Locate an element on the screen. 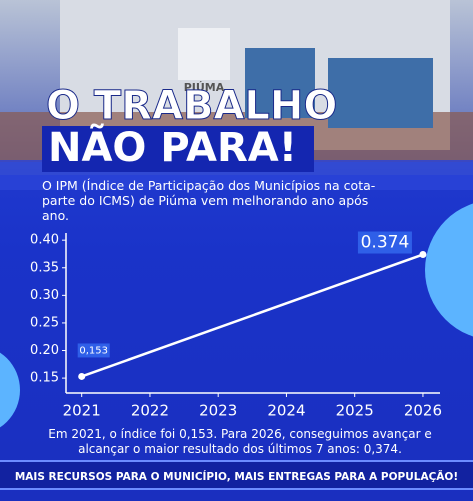  value-label: 0.374 is located at coordinates (385, 243).